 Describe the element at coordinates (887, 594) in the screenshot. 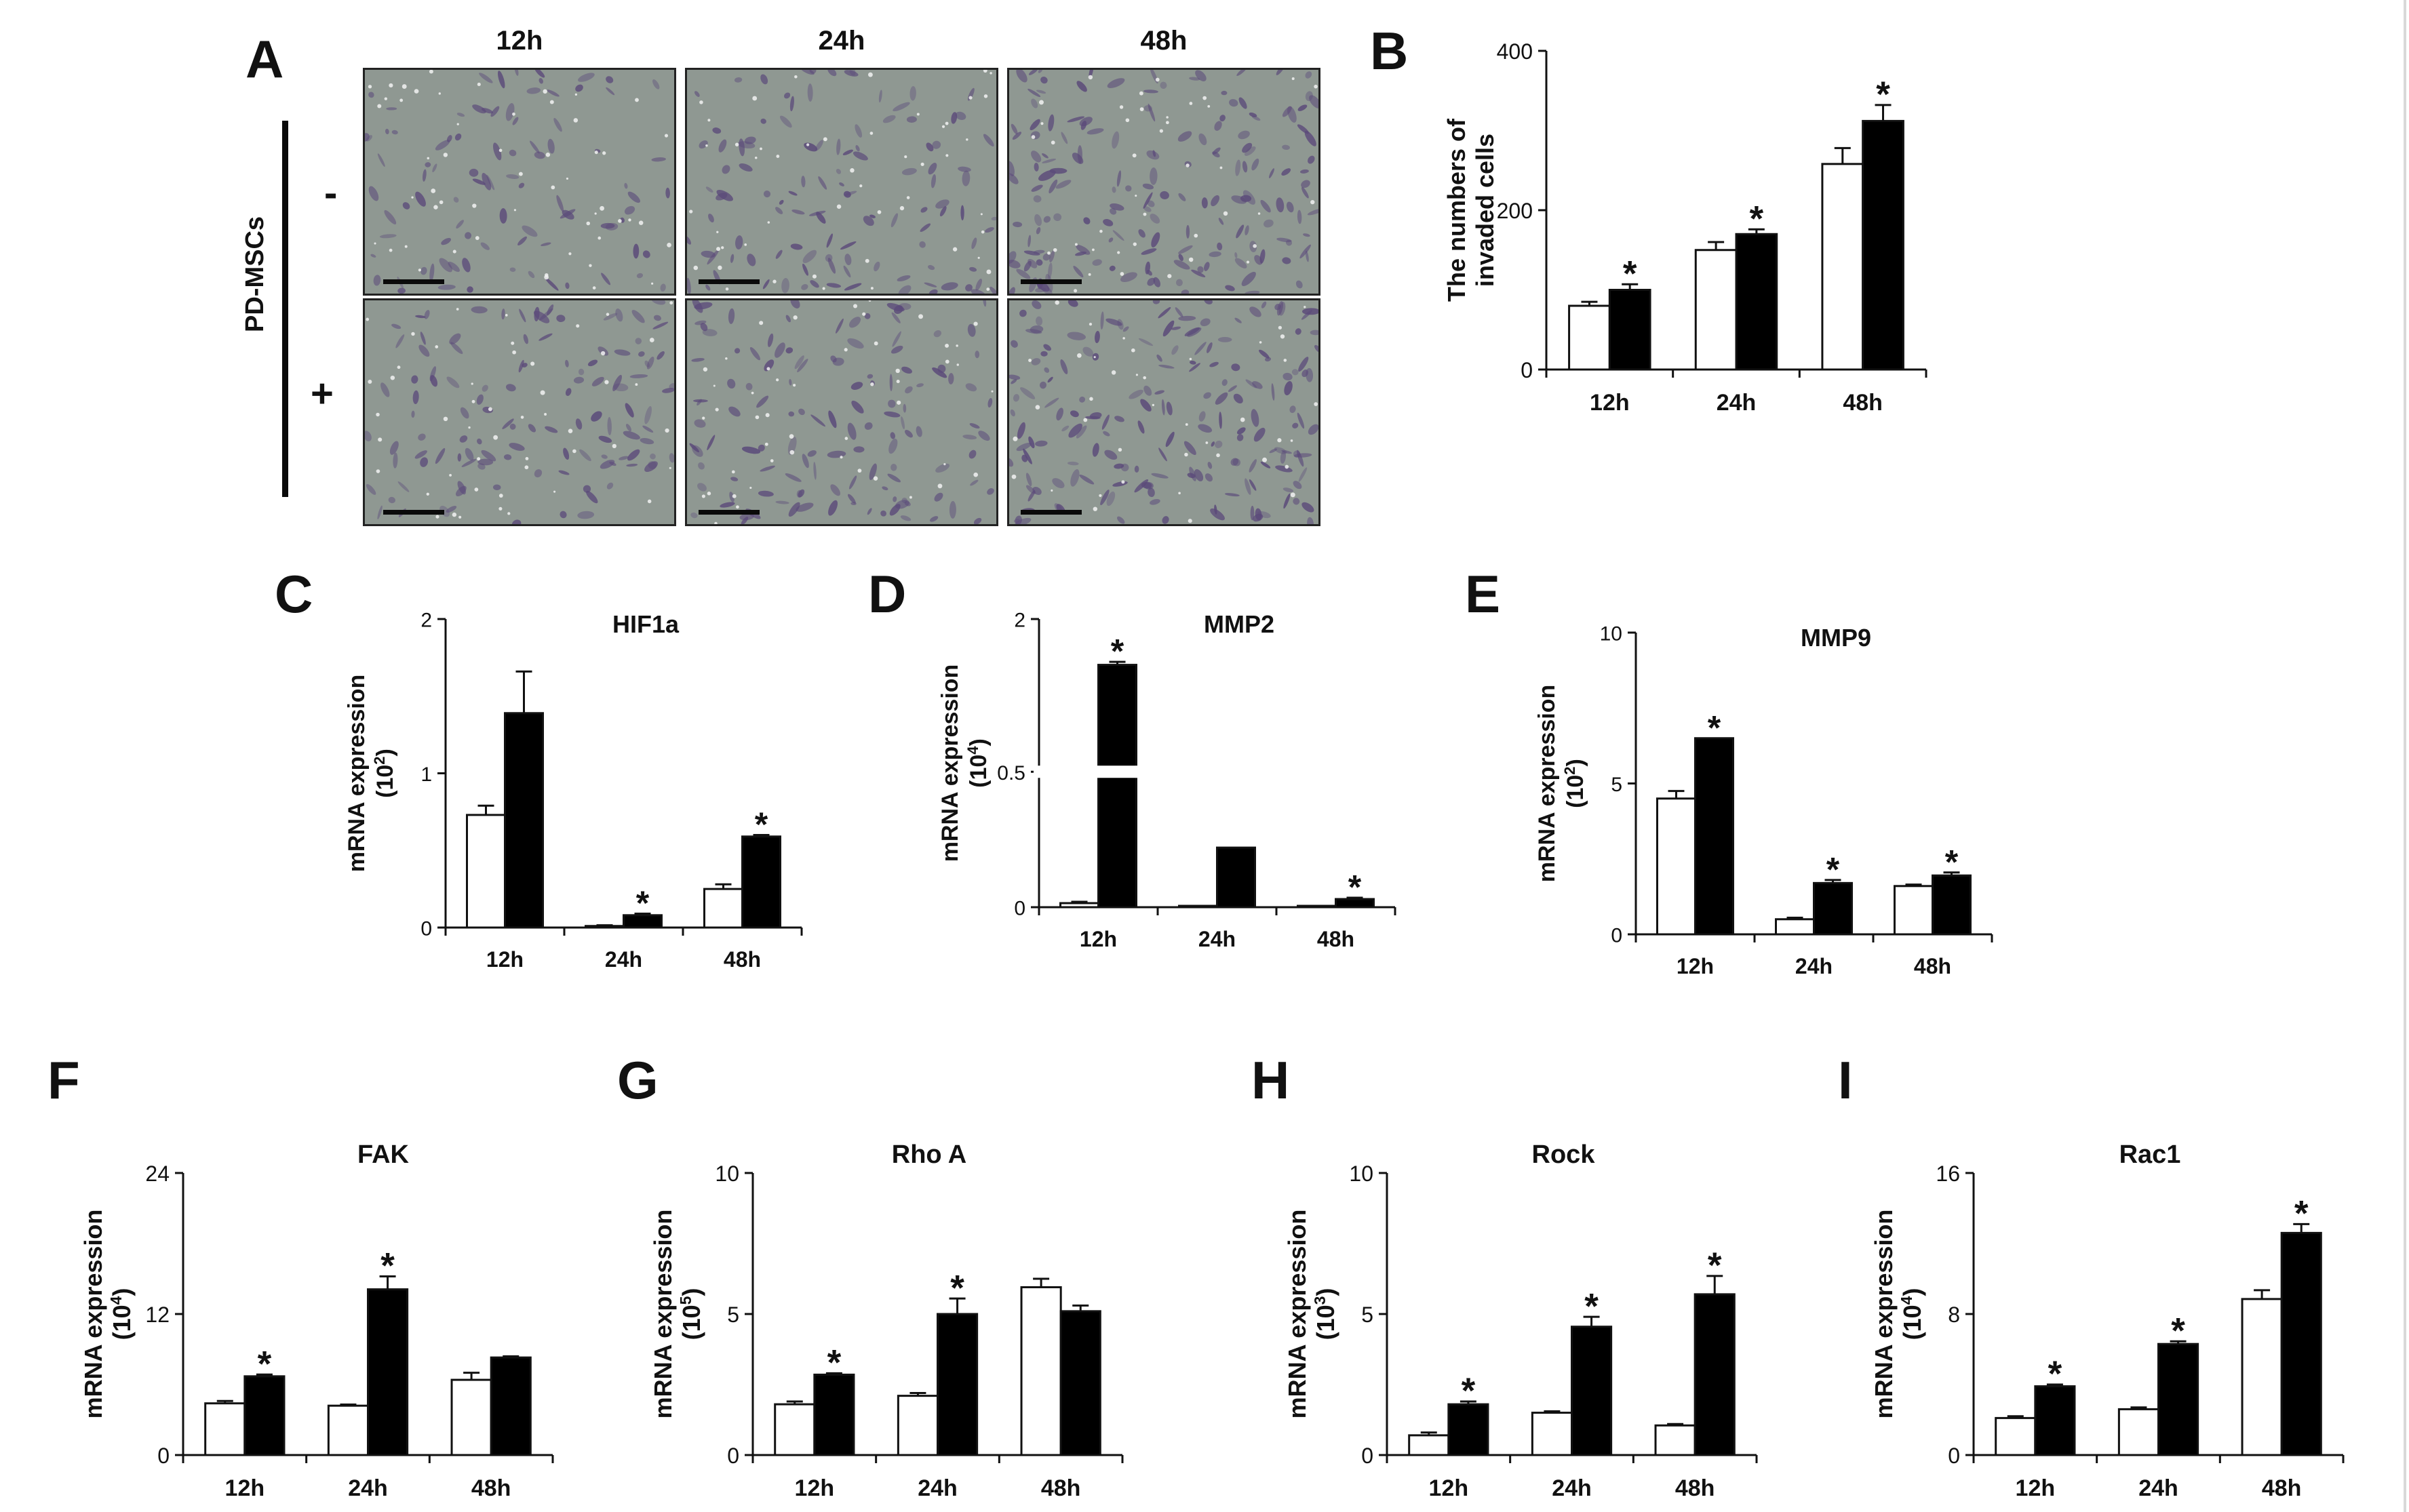

I see `panel-letter: D` at that location.